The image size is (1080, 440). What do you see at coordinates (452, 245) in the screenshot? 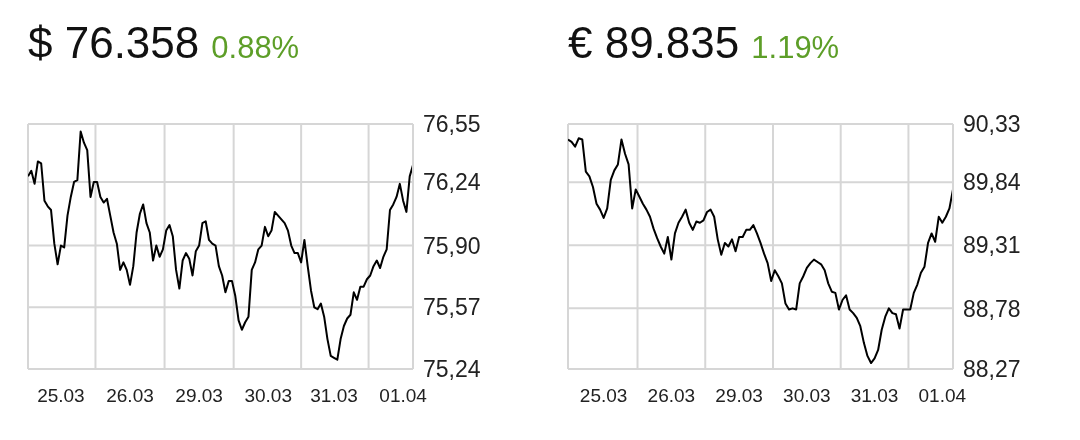
I see `y-tick-label: 75,90` at bounding box center [452, 245].